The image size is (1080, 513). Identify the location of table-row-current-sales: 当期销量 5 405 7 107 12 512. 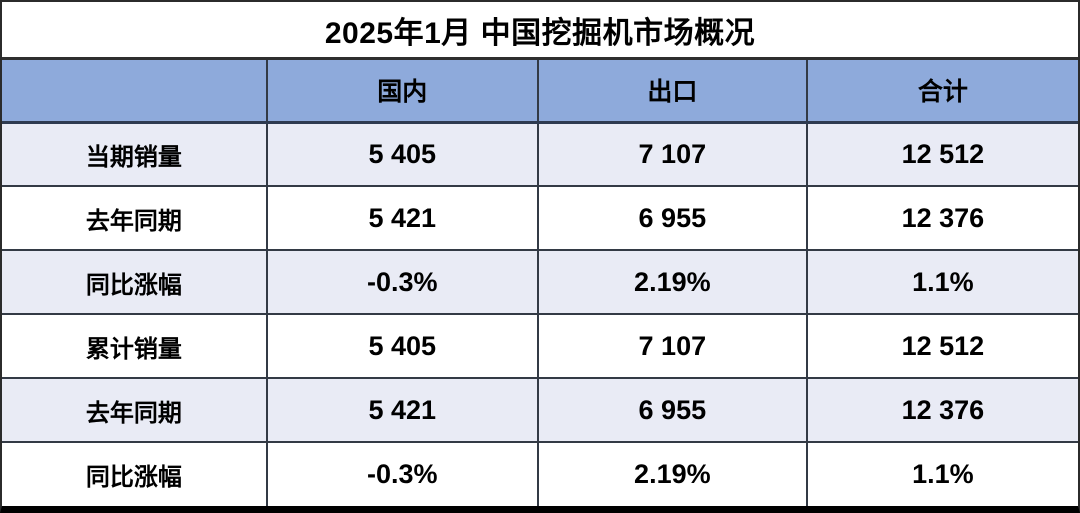
(540, 154).